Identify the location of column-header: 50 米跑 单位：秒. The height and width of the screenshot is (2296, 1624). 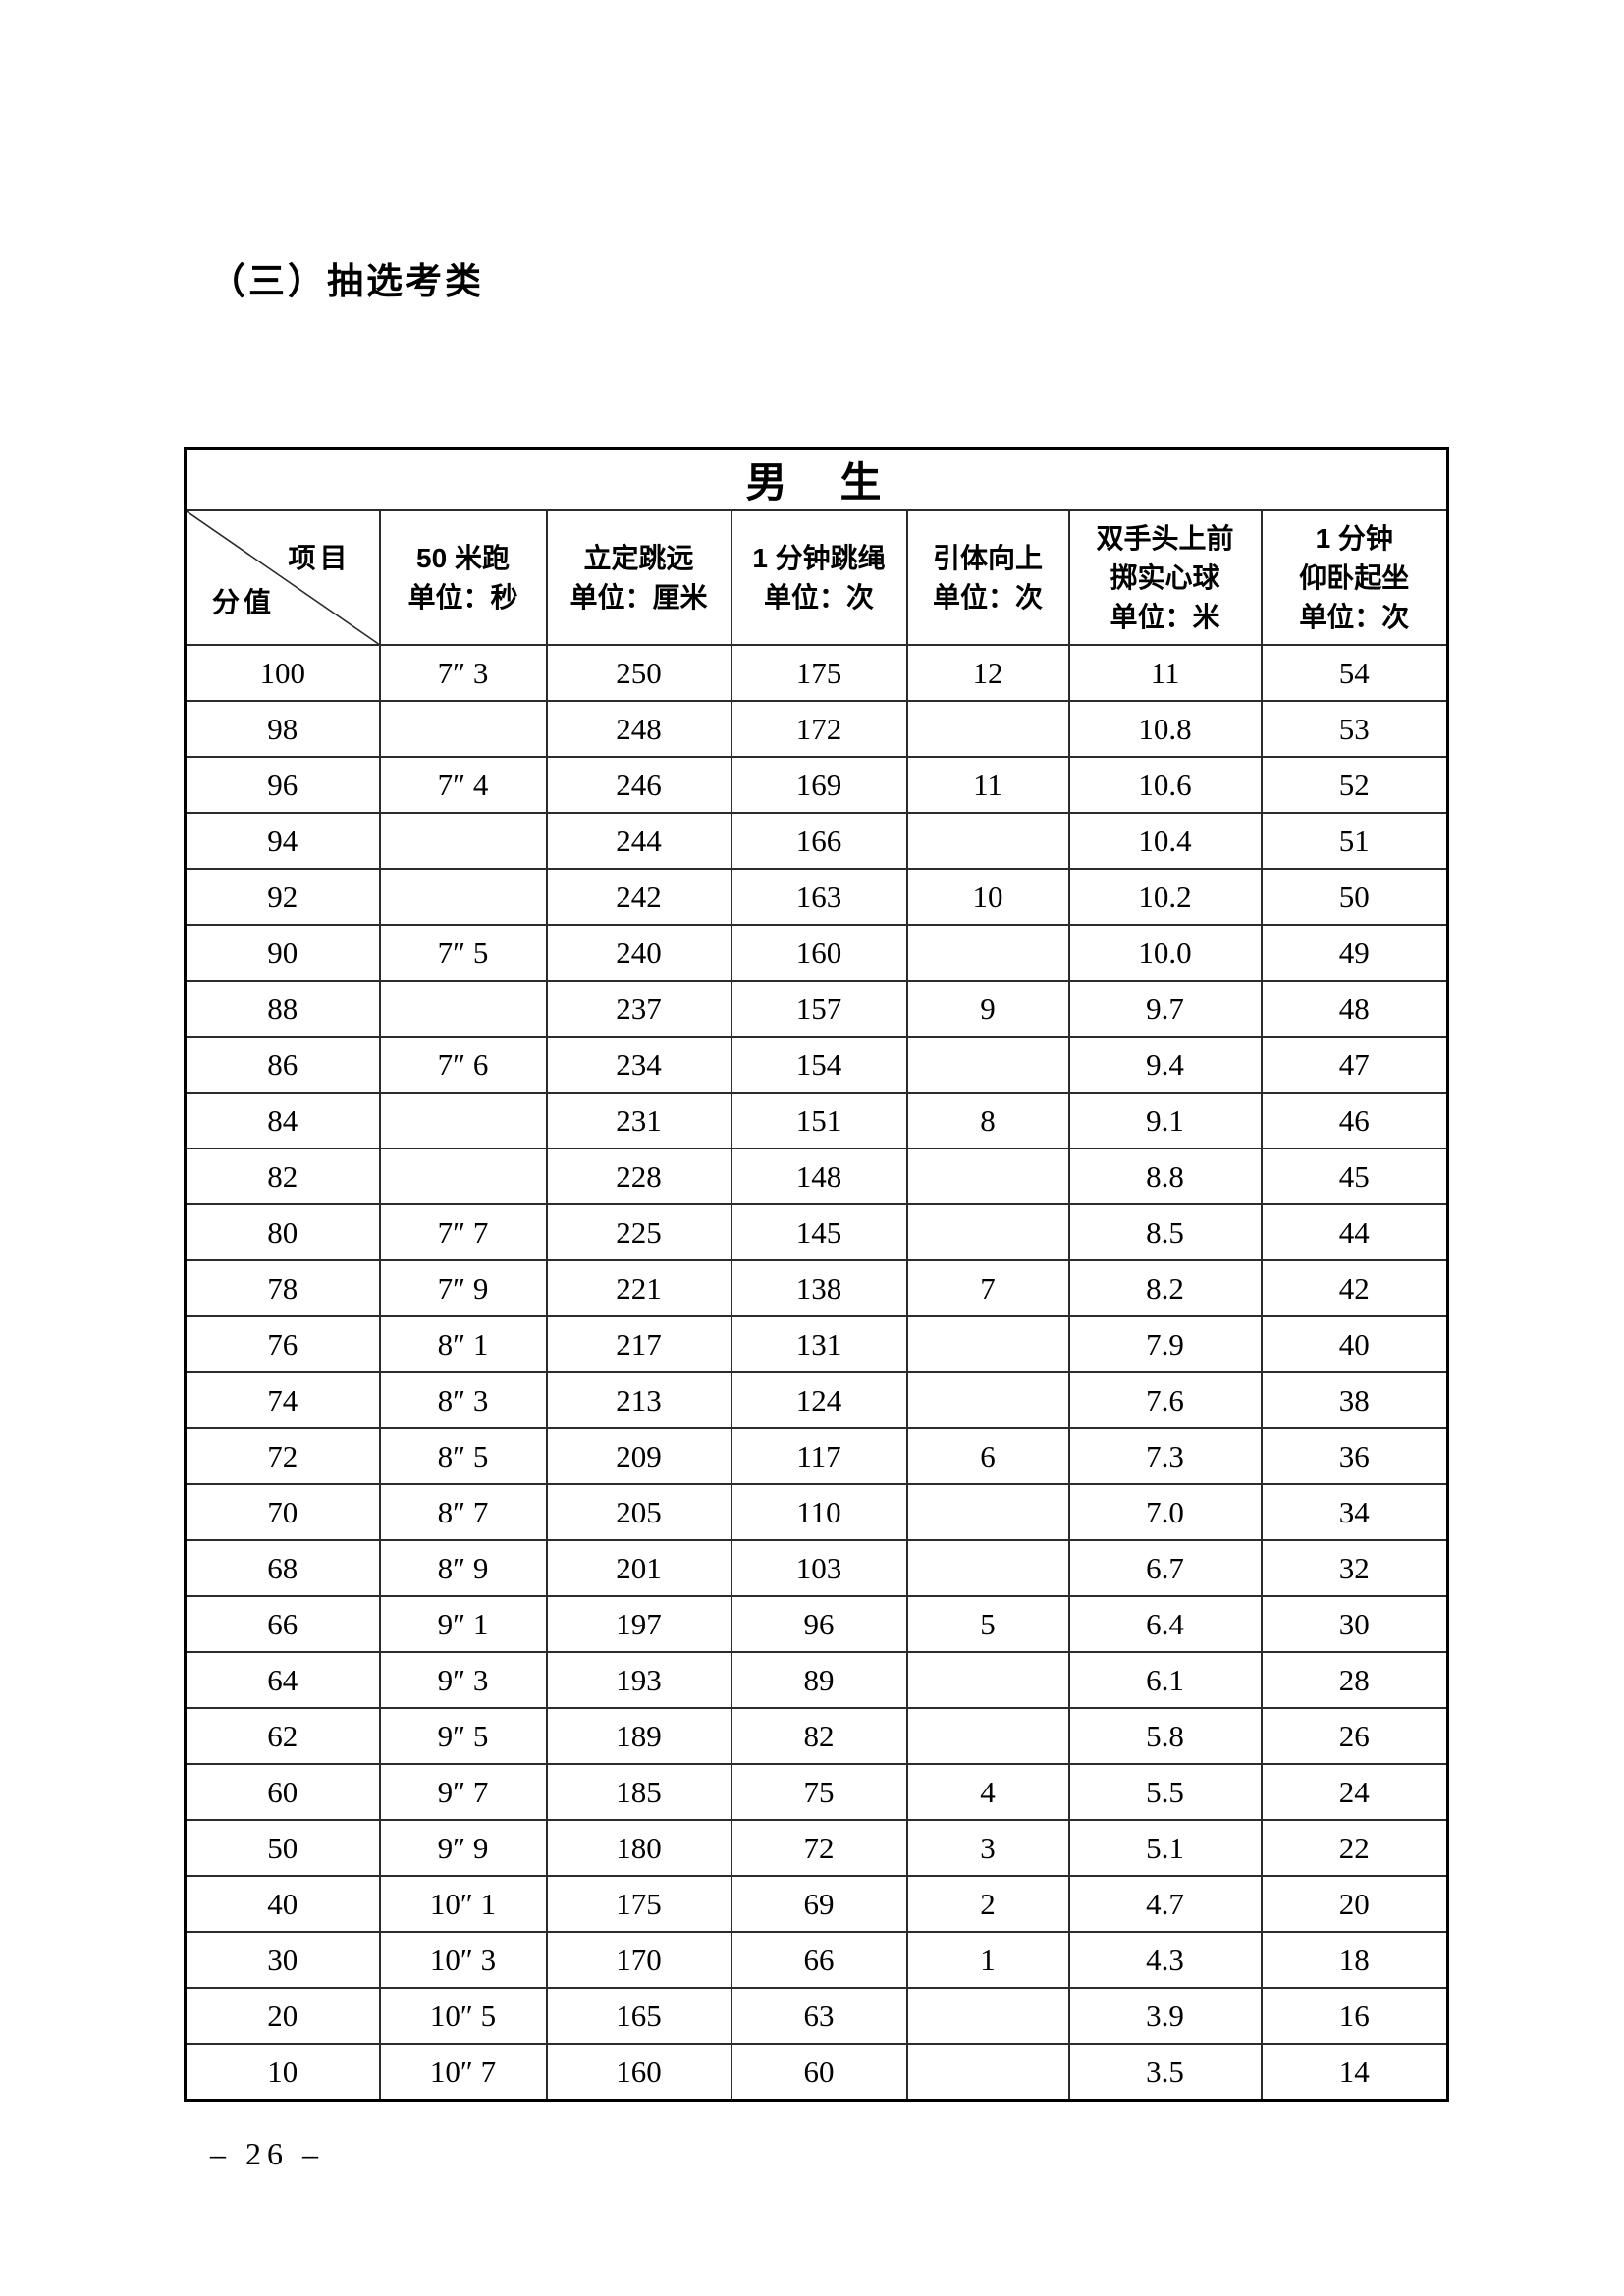
(463, 578).